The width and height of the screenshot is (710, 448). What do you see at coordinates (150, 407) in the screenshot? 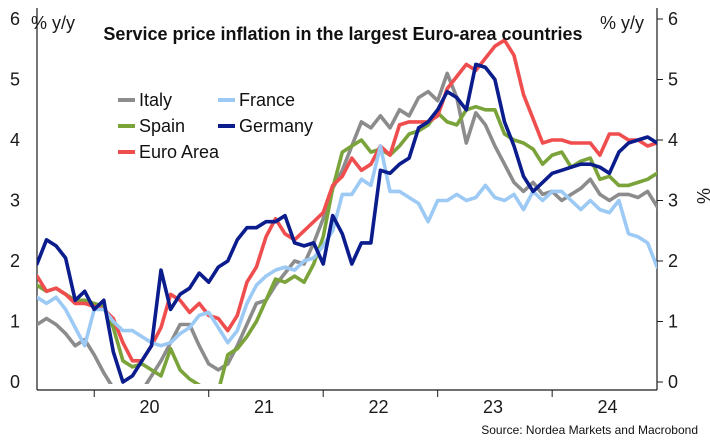
I see `x-tick-label: 20` at bounding box center [150, 407].